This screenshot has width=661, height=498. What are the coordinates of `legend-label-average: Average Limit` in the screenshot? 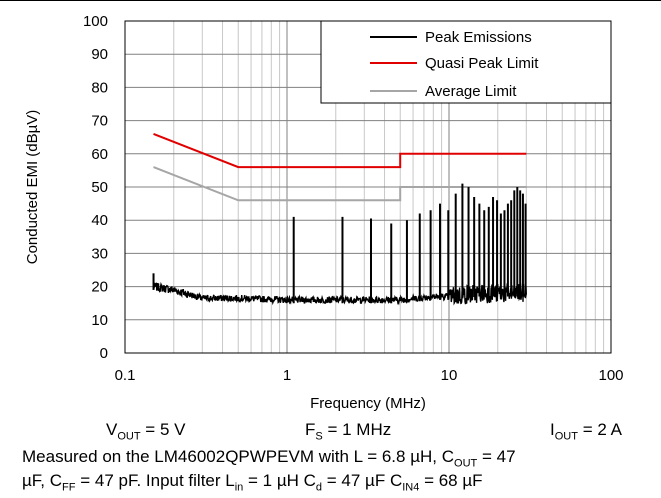 It's located at (471, 91).